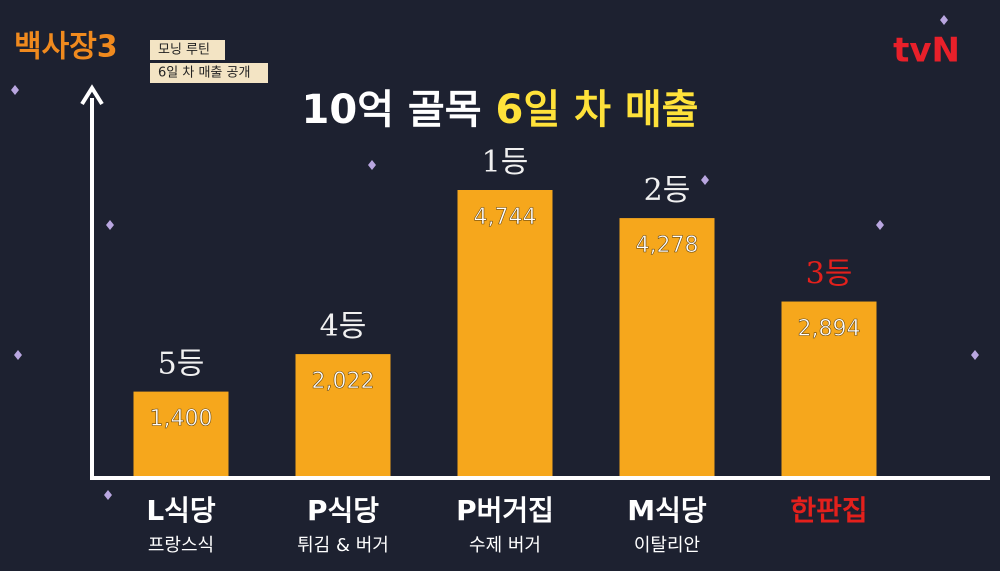  What do you see at coordinates (181, 545) in the screenshot?
I see `subcategory-label: 프랑스식` at bounding box center [181, 545].